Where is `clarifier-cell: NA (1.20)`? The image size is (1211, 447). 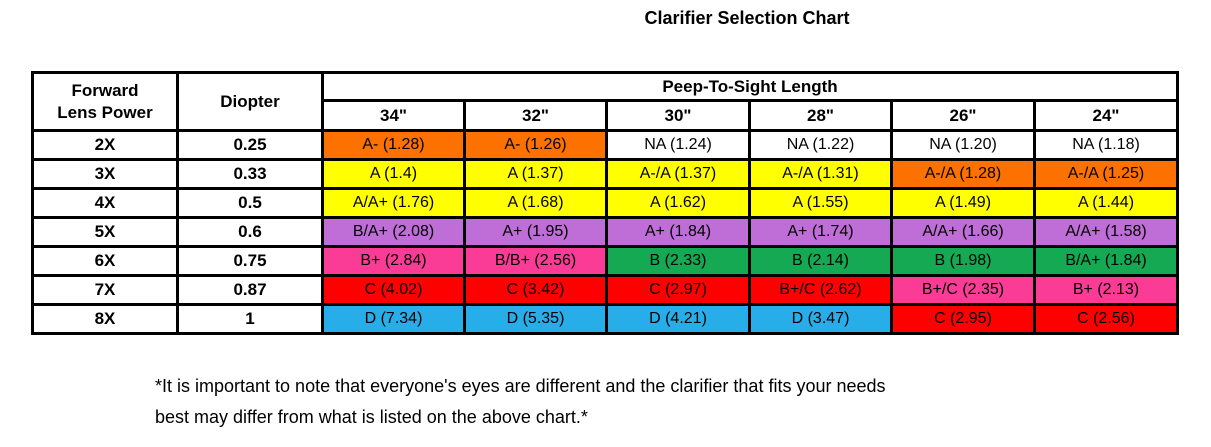 clarifier-cell: NA (1.20) is located at coordinates (963, 145).